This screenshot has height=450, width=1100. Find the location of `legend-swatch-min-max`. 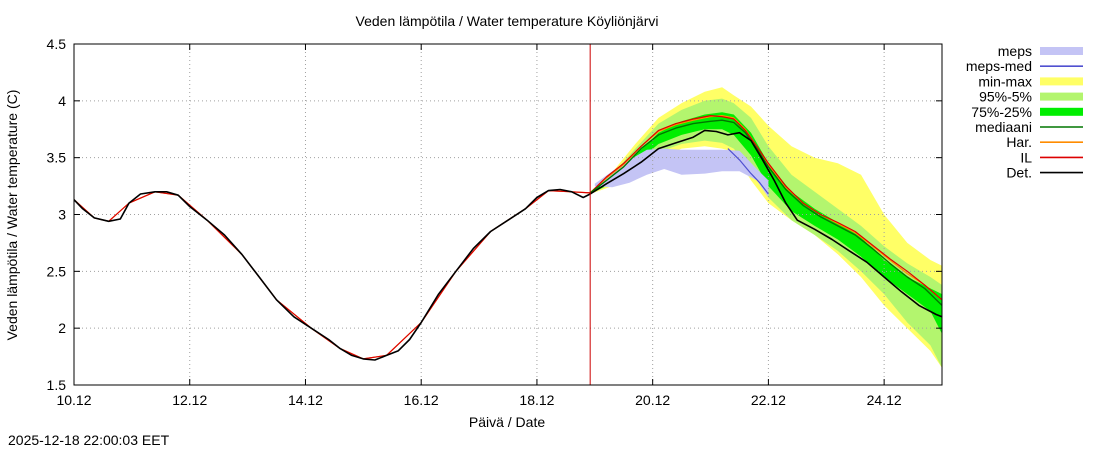

legend-swatch-min-max is located at coordinates (1061, 81).